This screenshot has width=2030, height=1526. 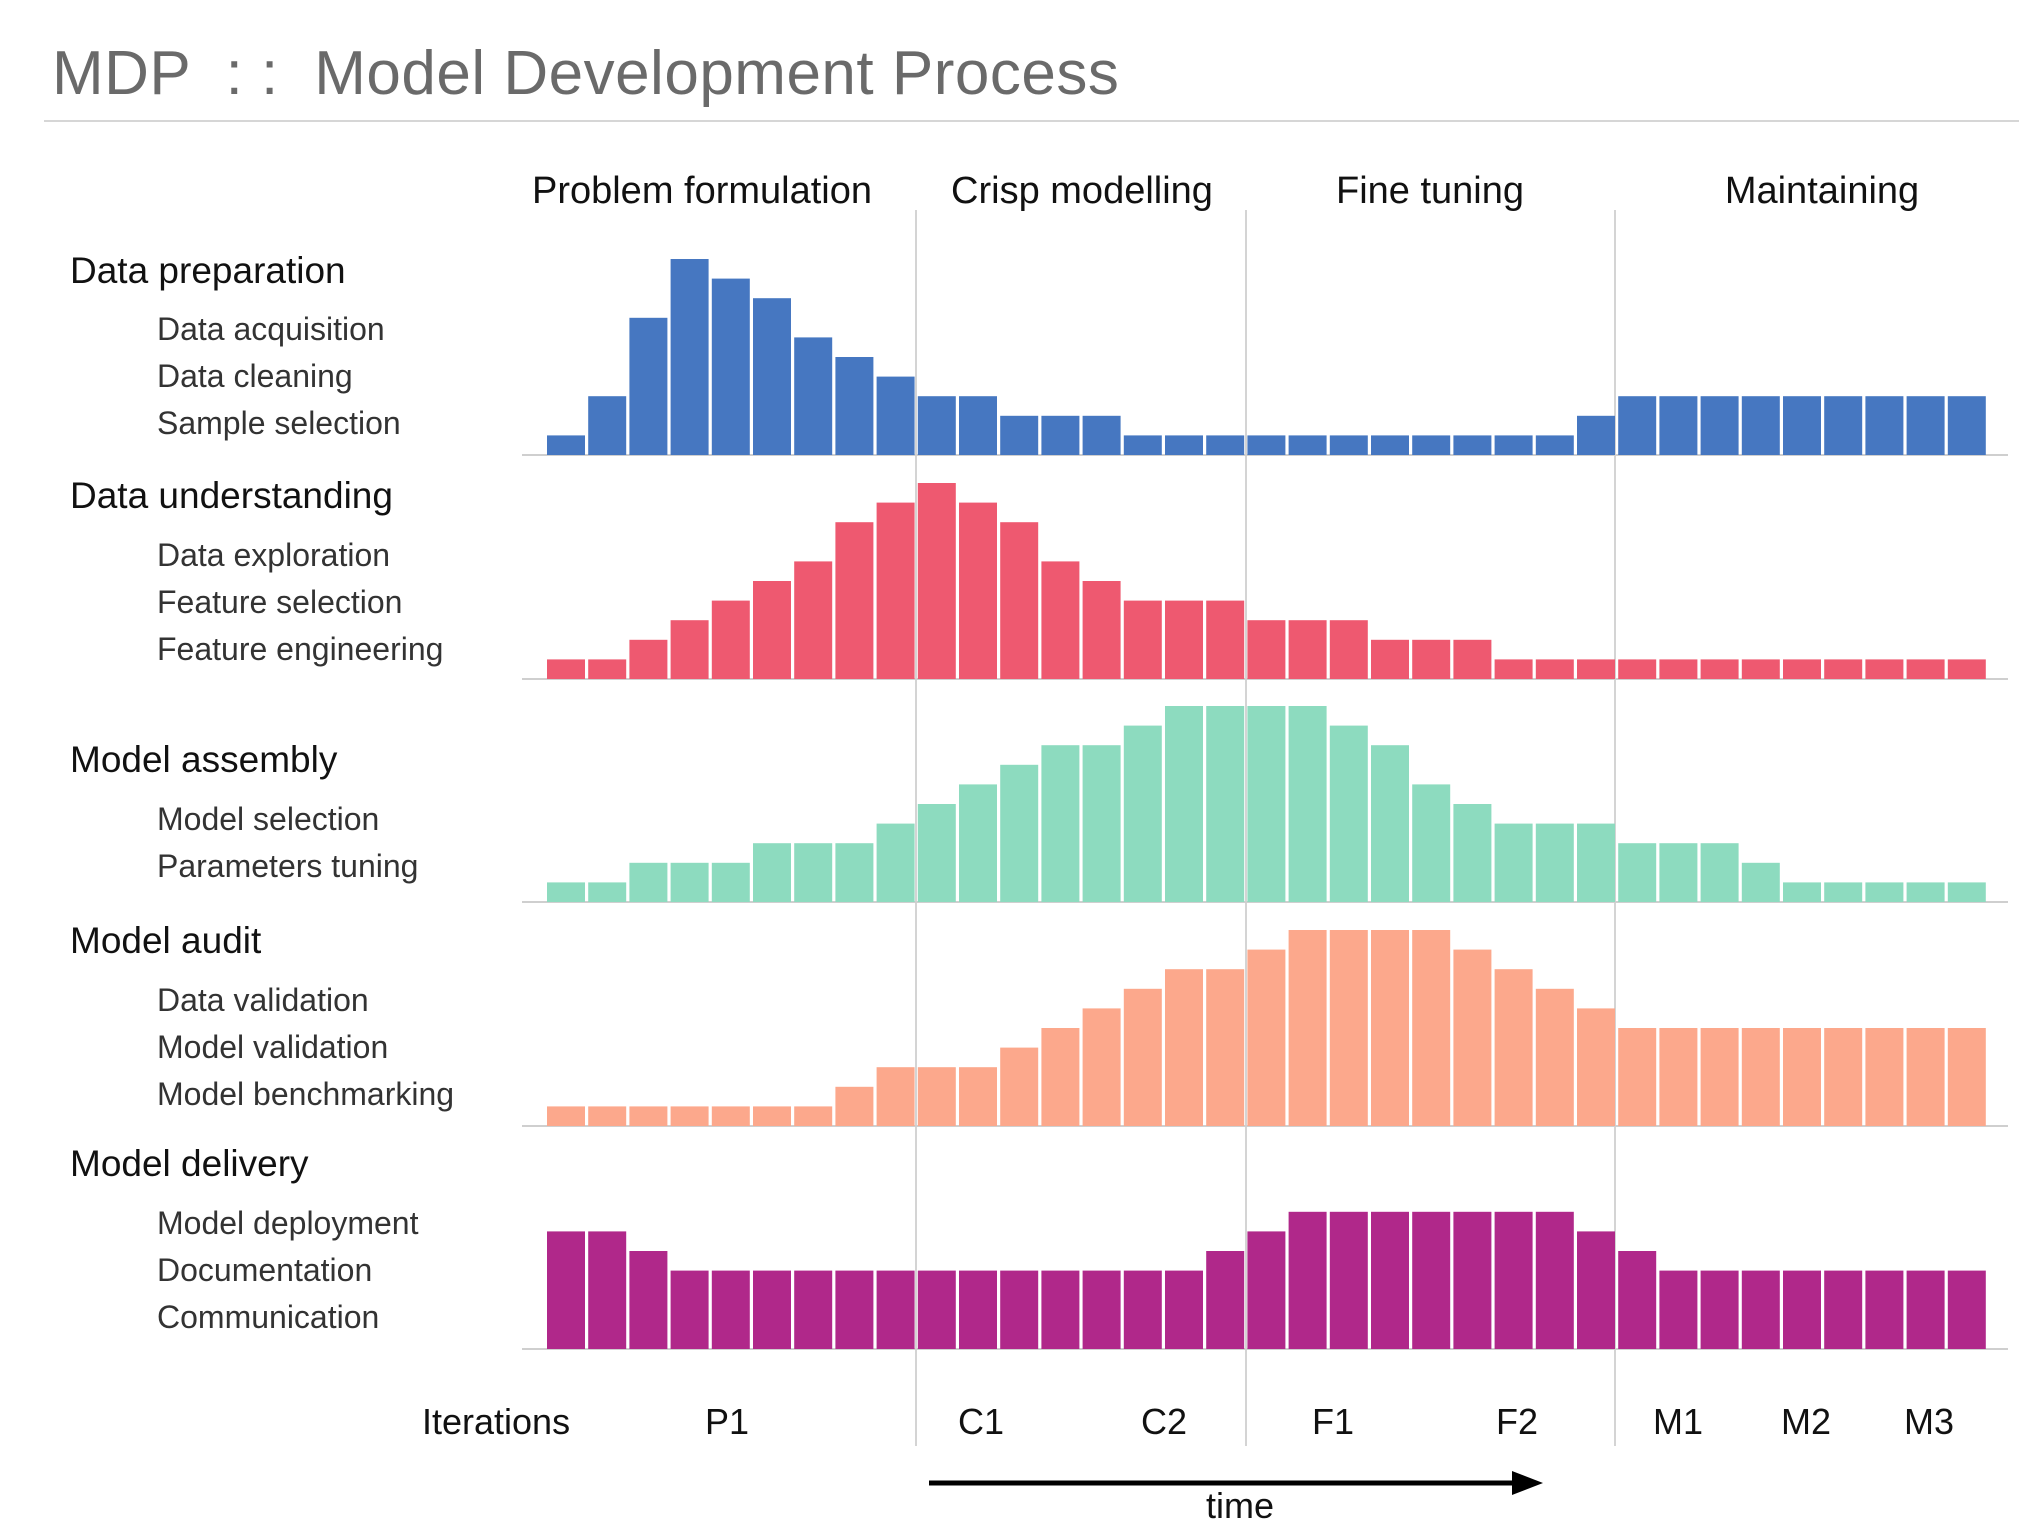 I want to click on series-label-model-assembly: Model assembly, so click(x=204, y=759).